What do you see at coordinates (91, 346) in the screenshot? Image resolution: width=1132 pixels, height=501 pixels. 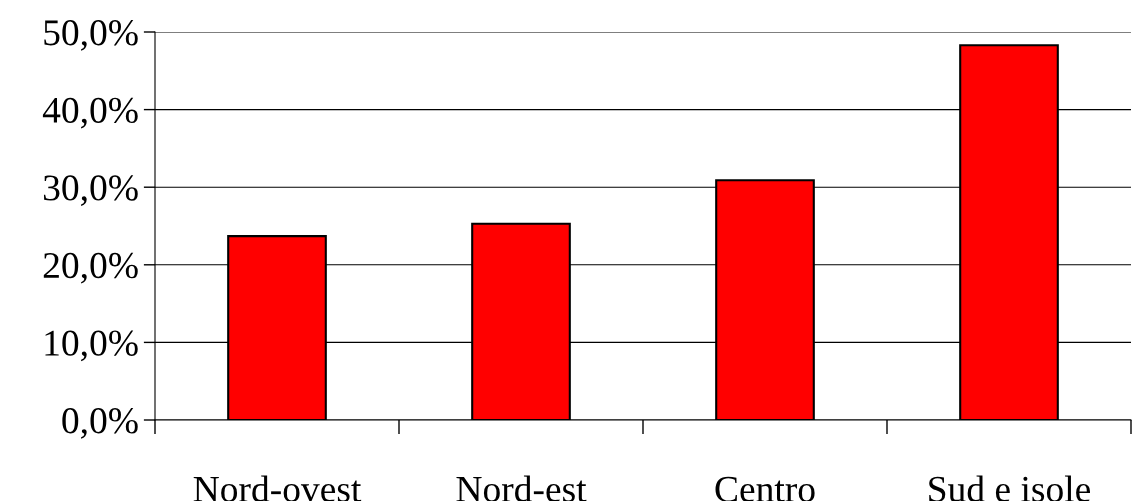 I see `y-tick-label: 10,0%` at bounding box center [91, 346].